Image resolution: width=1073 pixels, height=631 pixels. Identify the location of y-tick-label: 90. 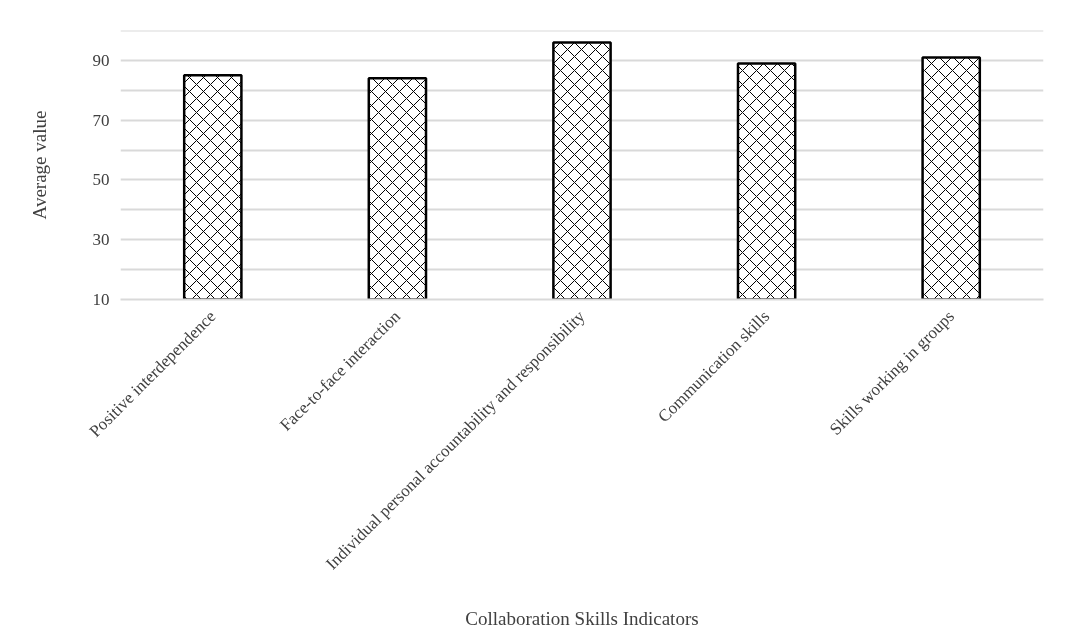
(101, 60).